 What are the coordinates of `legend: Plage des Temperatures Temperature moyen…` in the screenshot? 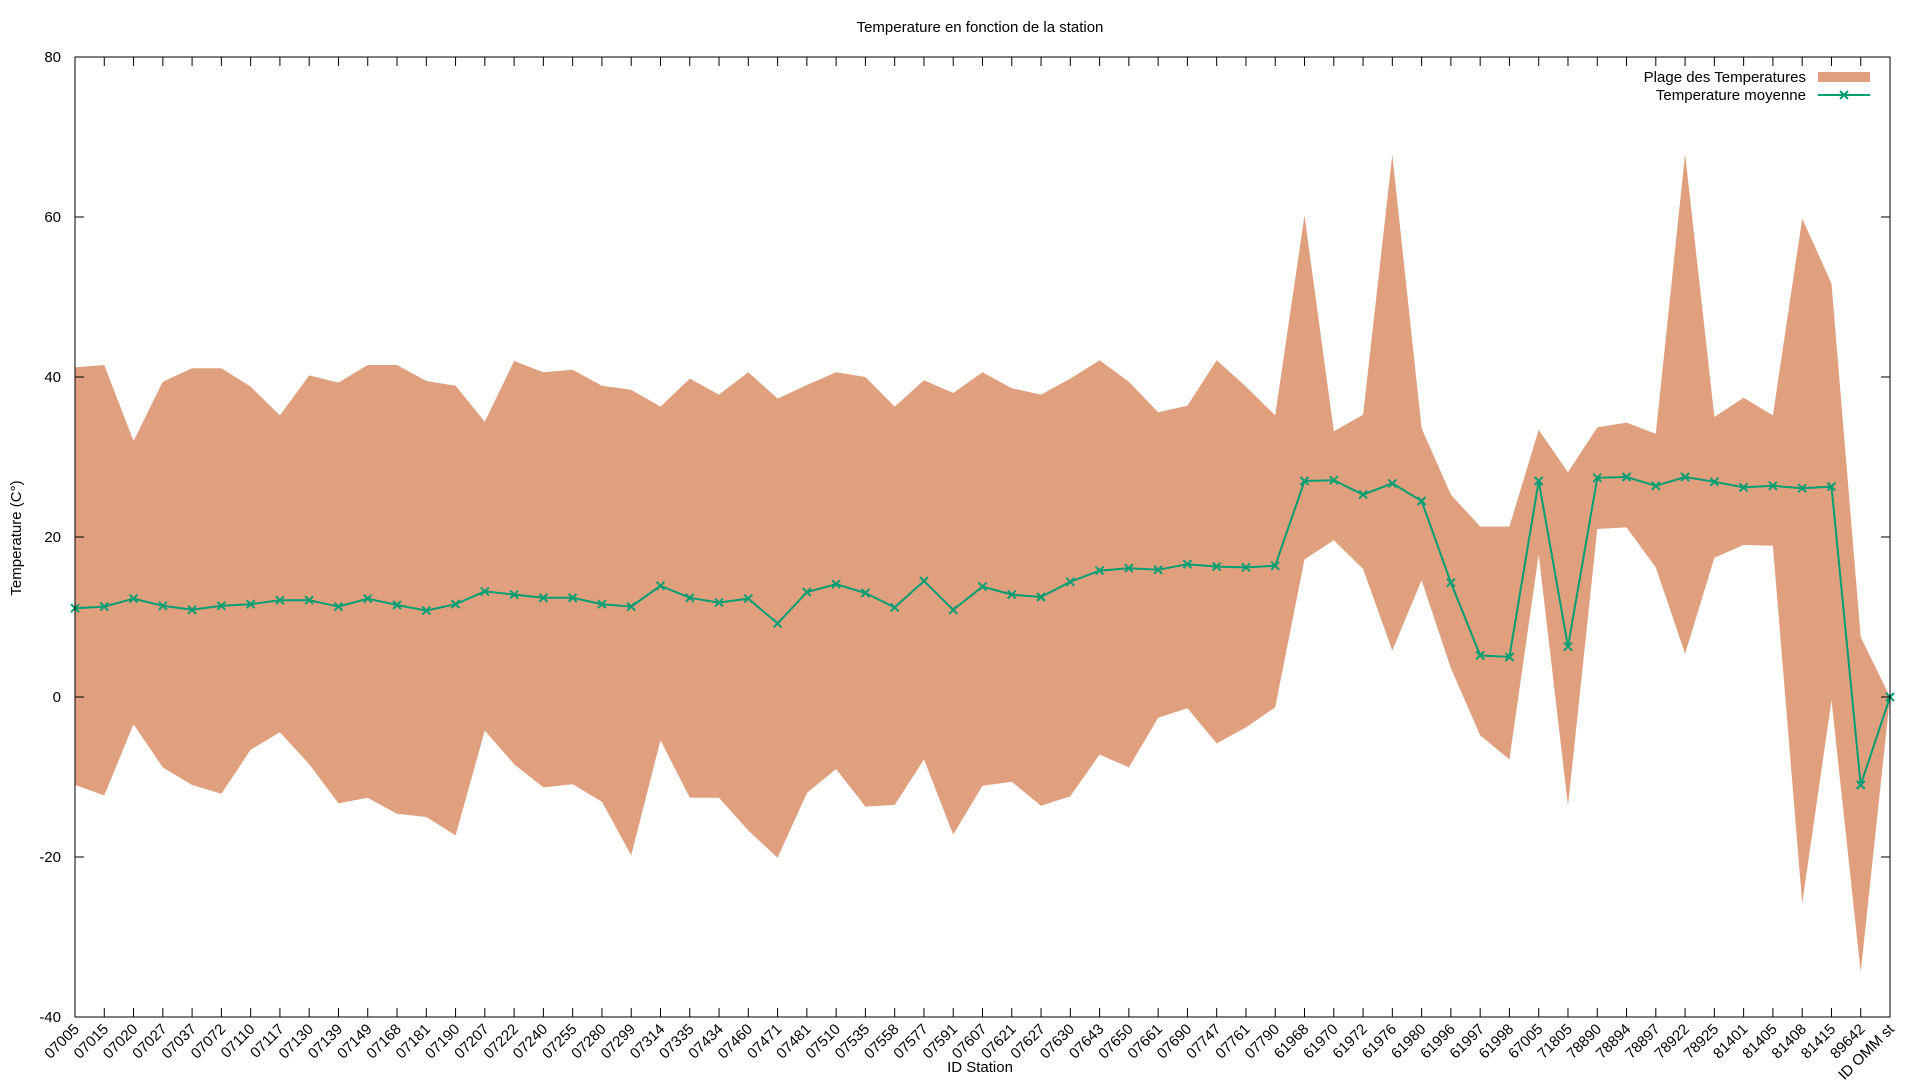 It's located at (1757, 86).